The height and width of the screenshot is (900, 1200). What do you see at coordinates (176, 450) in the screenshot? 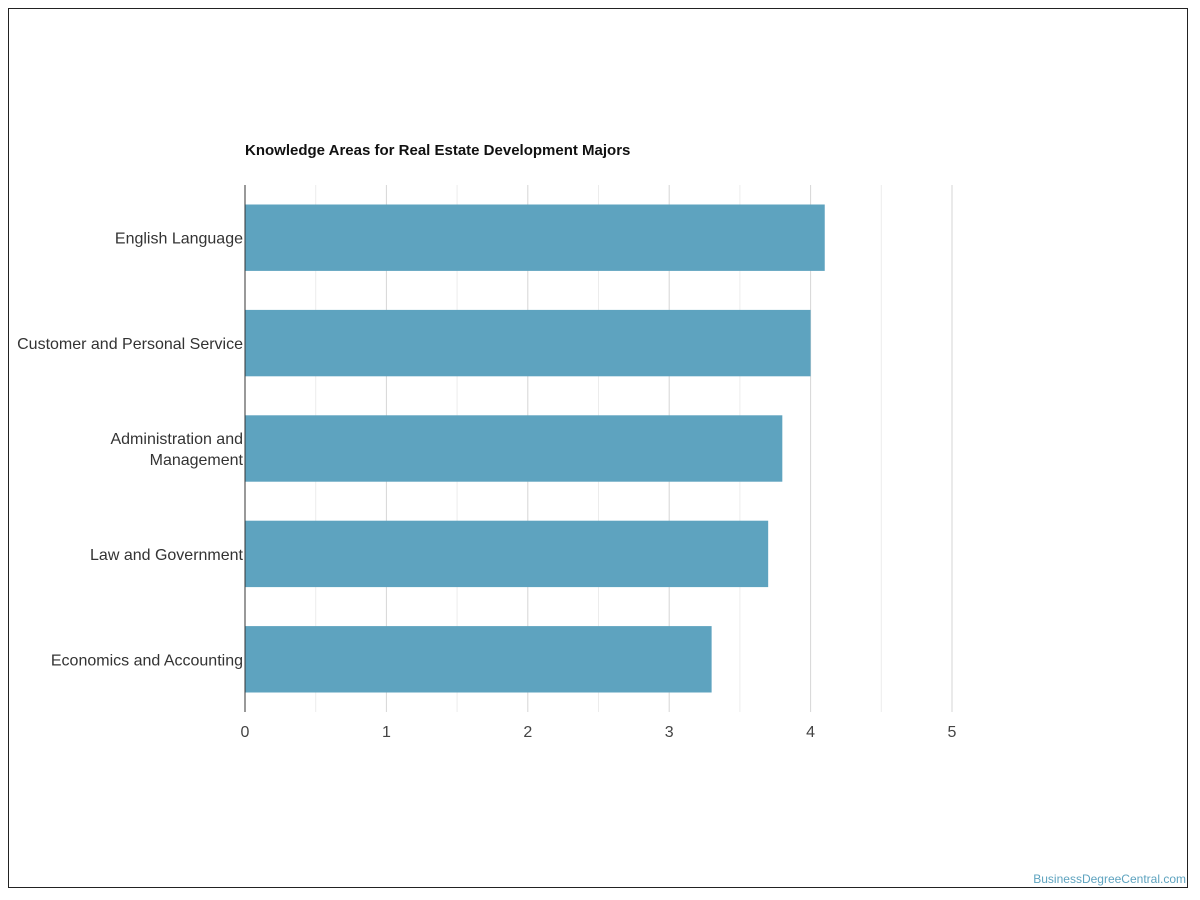
I see `category-label: Administration and Management` at bounding box center [176, 450].